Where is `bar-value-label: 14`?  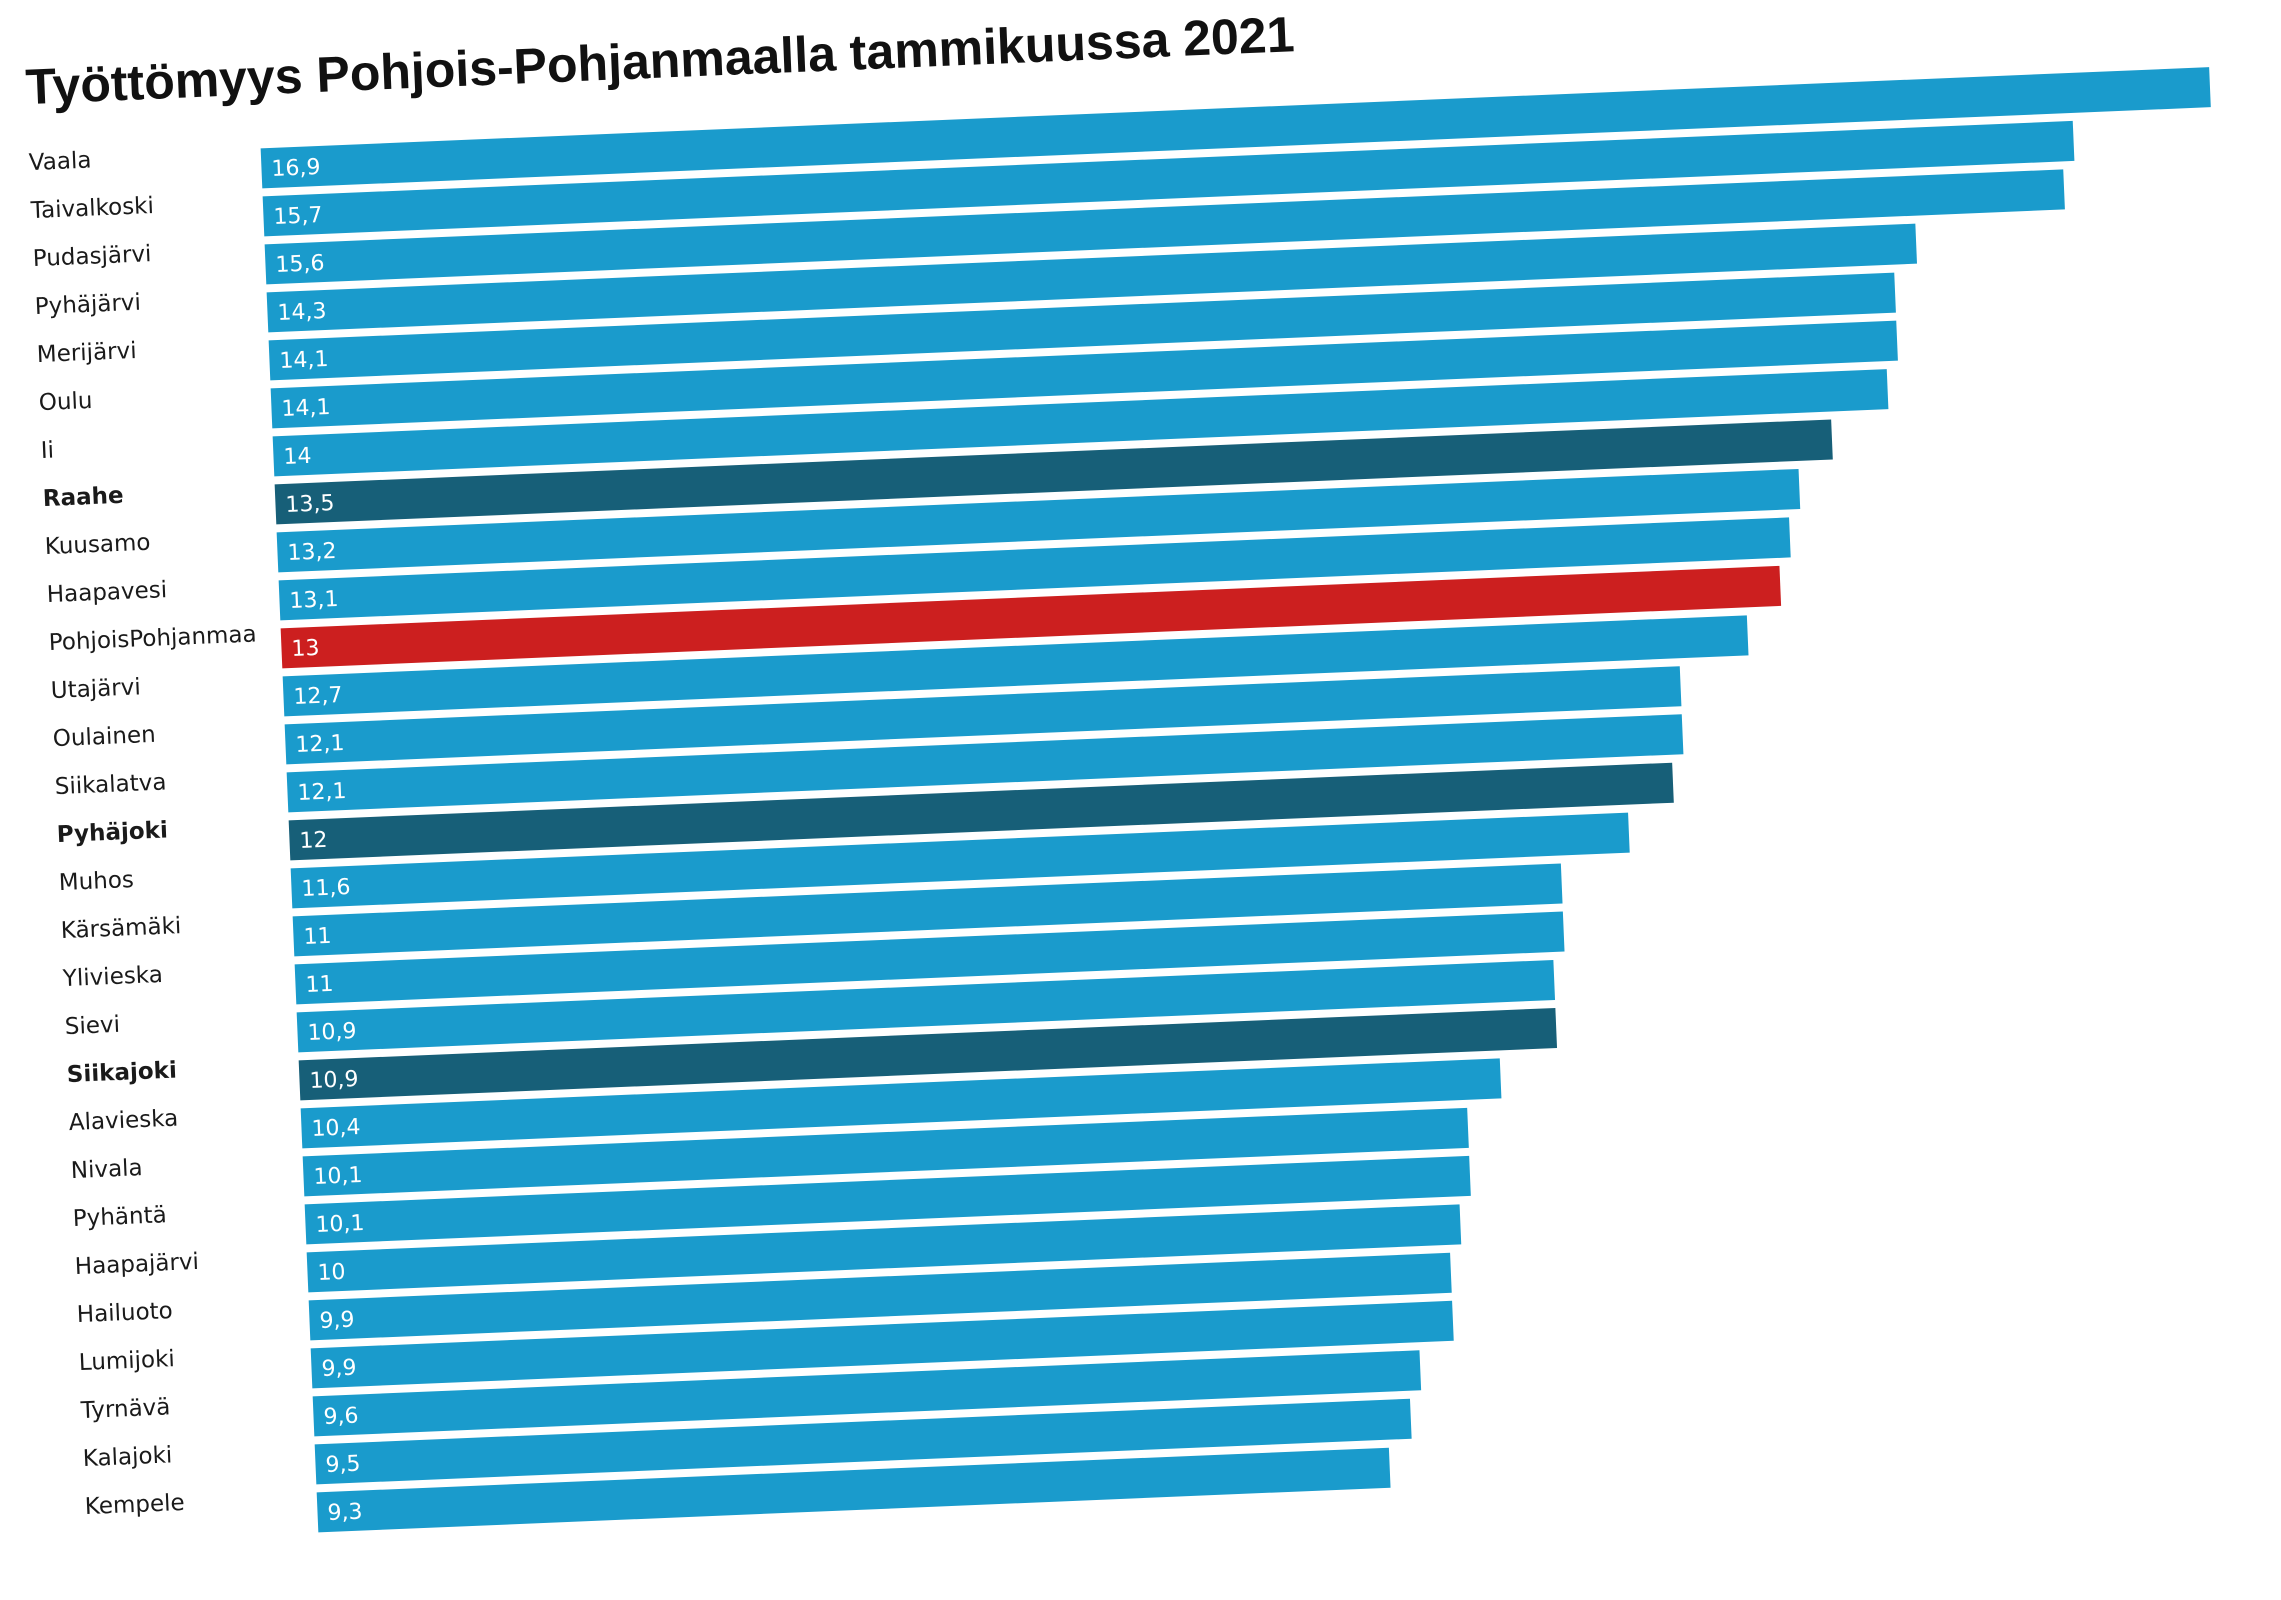
bar-value-label: 14 is located at coordinates (297, 457).